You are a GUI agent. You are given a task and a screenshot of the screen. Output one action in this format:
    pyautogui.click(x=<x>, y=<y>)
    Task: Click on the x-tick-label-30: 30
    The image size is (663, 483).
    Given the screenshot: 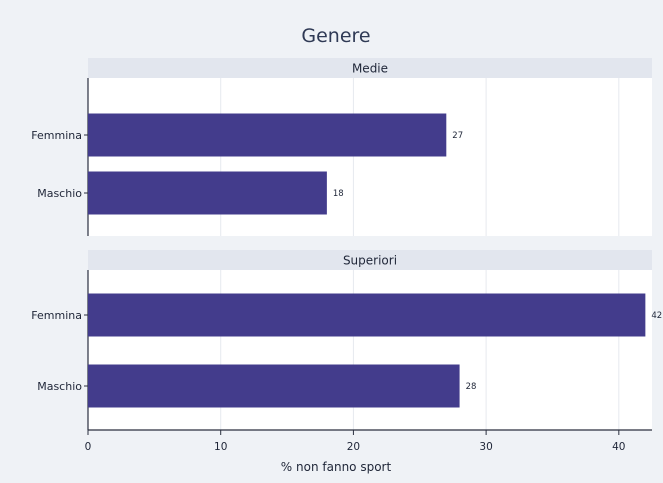 What is the action you would take?
    pyautogui.click(x=485, y=447)
    